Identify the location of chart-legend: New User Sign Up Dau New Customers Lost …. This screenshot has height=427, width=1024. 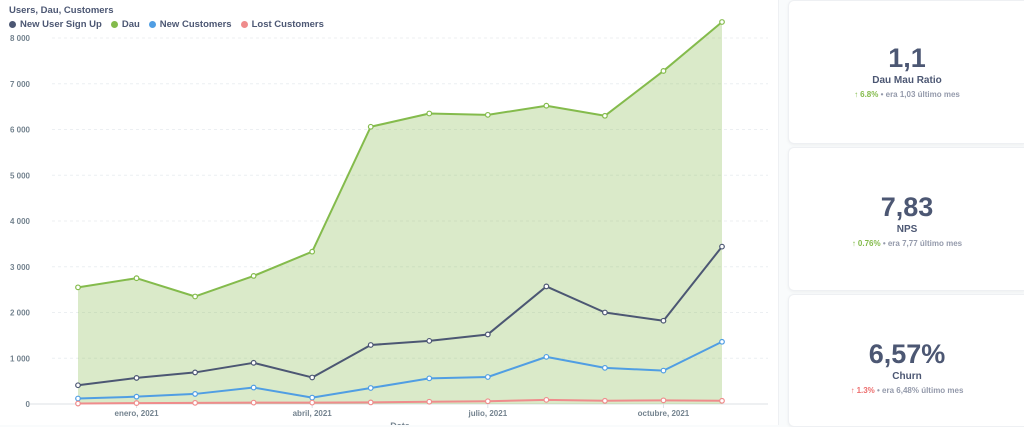
(166, 24).